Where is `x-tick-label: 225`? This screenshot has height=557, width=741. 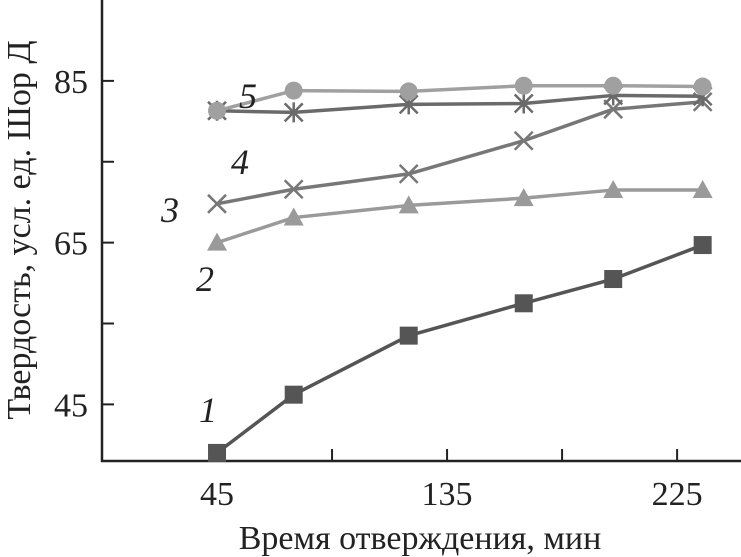
x-tick-label: 225 is located at coordinates (677, 494).